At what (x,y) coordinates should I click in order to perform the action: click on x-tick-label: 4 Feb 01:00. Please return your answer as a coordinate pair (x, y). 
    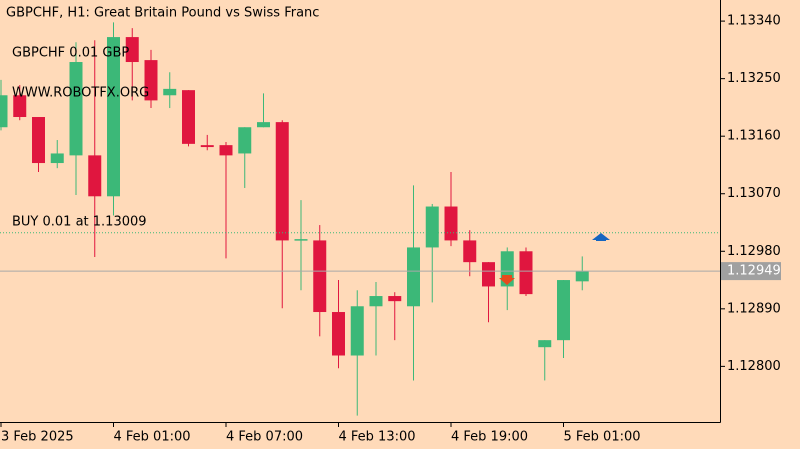
    Looking at the image, I should click on (152, 437).